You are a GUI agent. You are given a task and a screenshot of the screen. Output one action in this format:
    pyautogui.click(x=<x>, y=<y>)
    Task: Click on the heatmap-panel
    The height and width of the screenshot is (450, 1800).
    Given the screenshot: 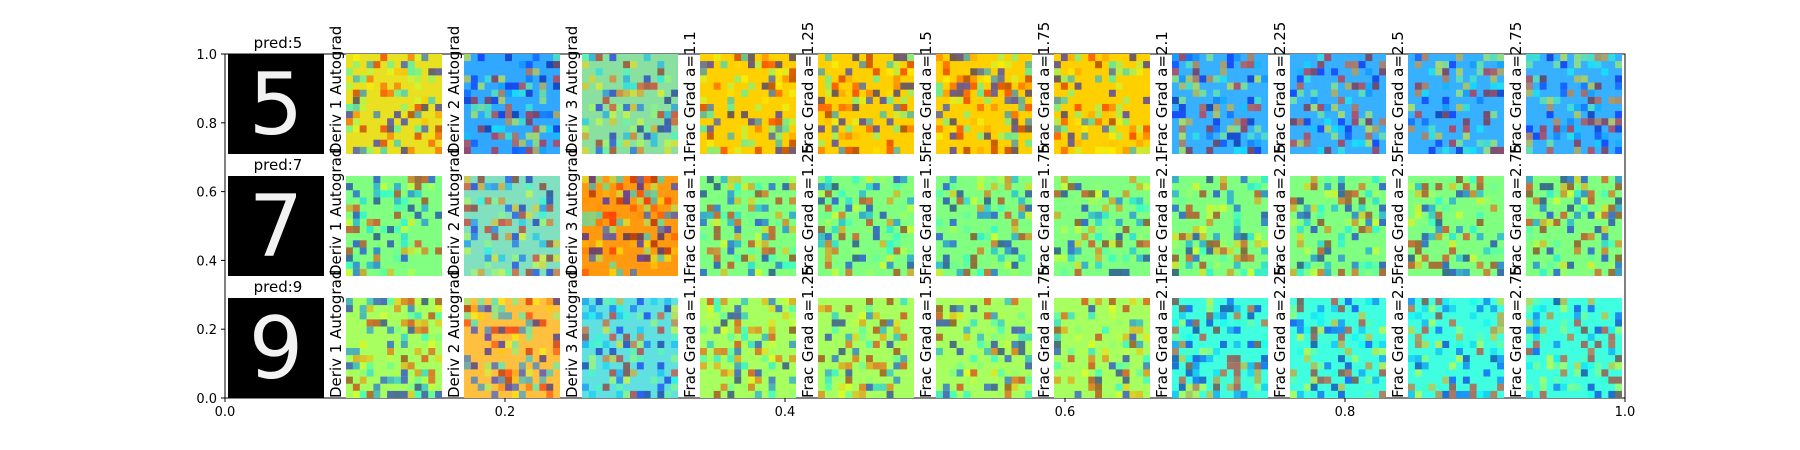 What is the action you would take?
    pyautogui.click(x=1456, y=104)
    